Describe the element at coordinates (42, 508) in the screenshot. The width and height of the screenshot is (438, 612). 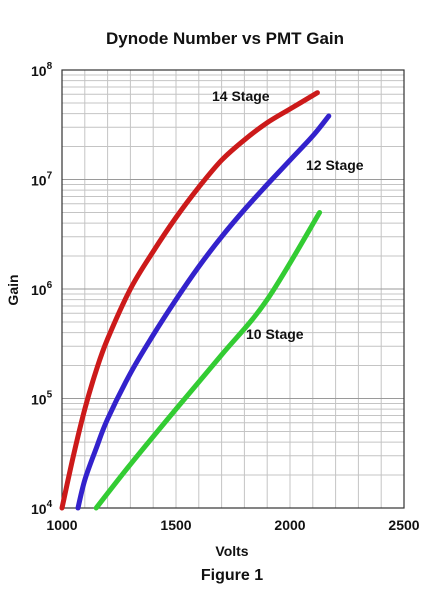
I see `y-tick-label: 10⁴` at that location.